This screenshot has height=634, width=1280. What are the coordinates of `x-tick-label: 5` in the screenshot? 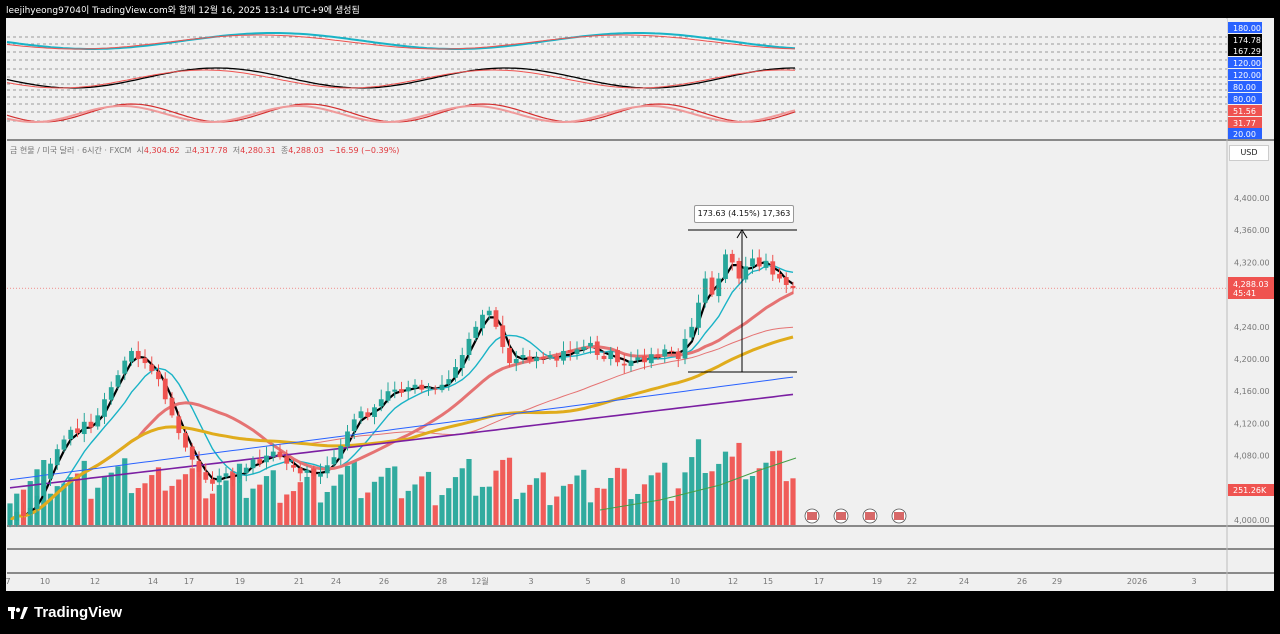 It's located at (587, 581).